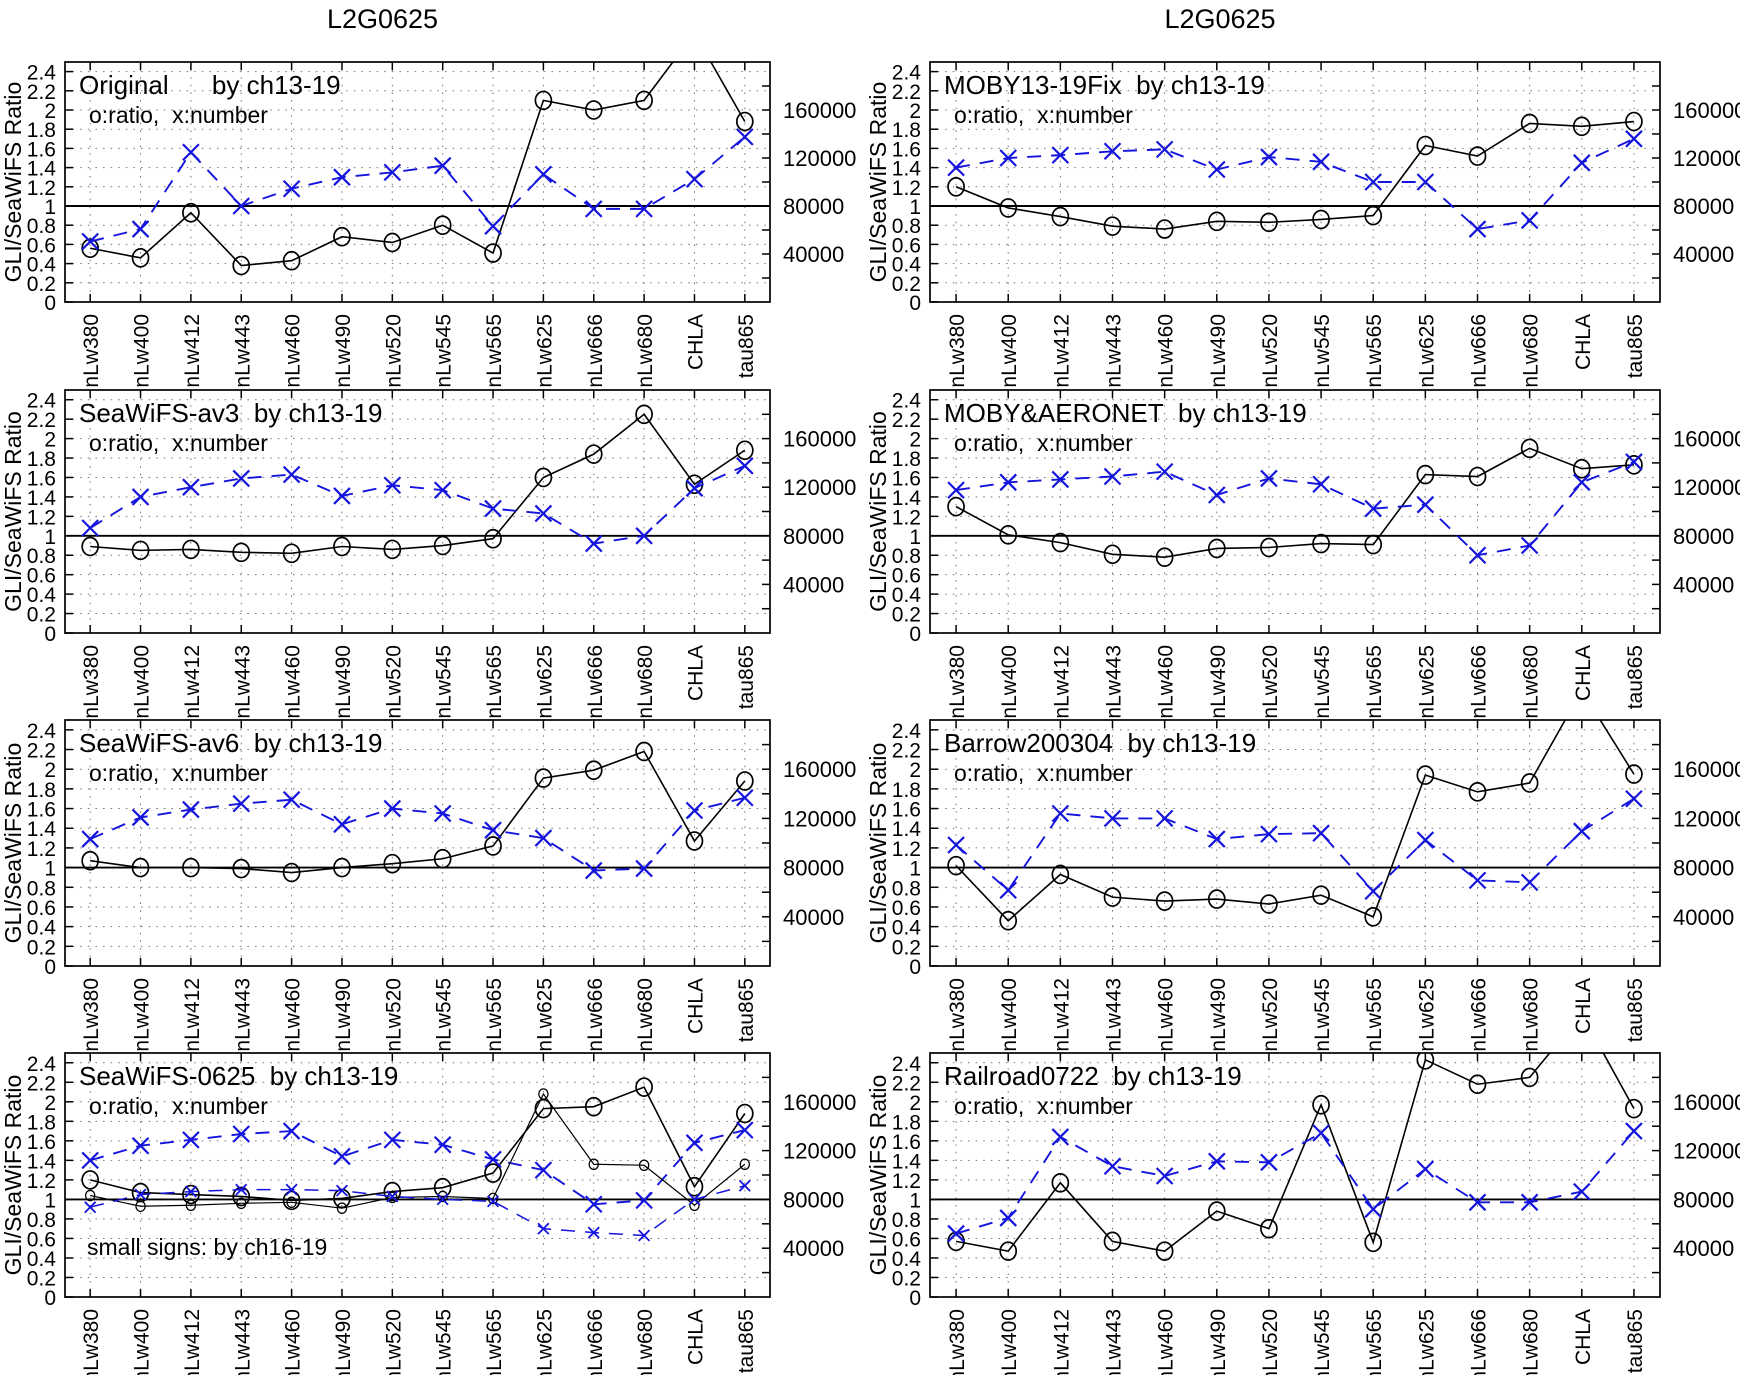 The width and height of the screenshot is (1740, 1375). Describe the element at coordinates (915, 1103) in the screenshot. I see `y-tick-label: 2` at that location.